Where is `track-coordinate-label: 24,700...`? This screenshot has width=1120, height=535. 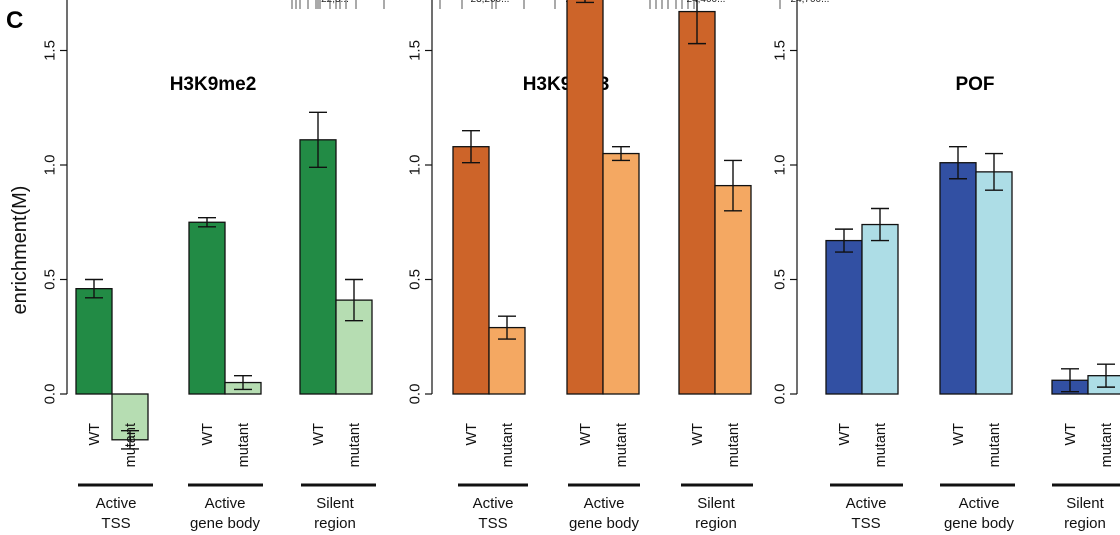 track-coordinate-label: 24,700... is located at coordinates (810, 2).